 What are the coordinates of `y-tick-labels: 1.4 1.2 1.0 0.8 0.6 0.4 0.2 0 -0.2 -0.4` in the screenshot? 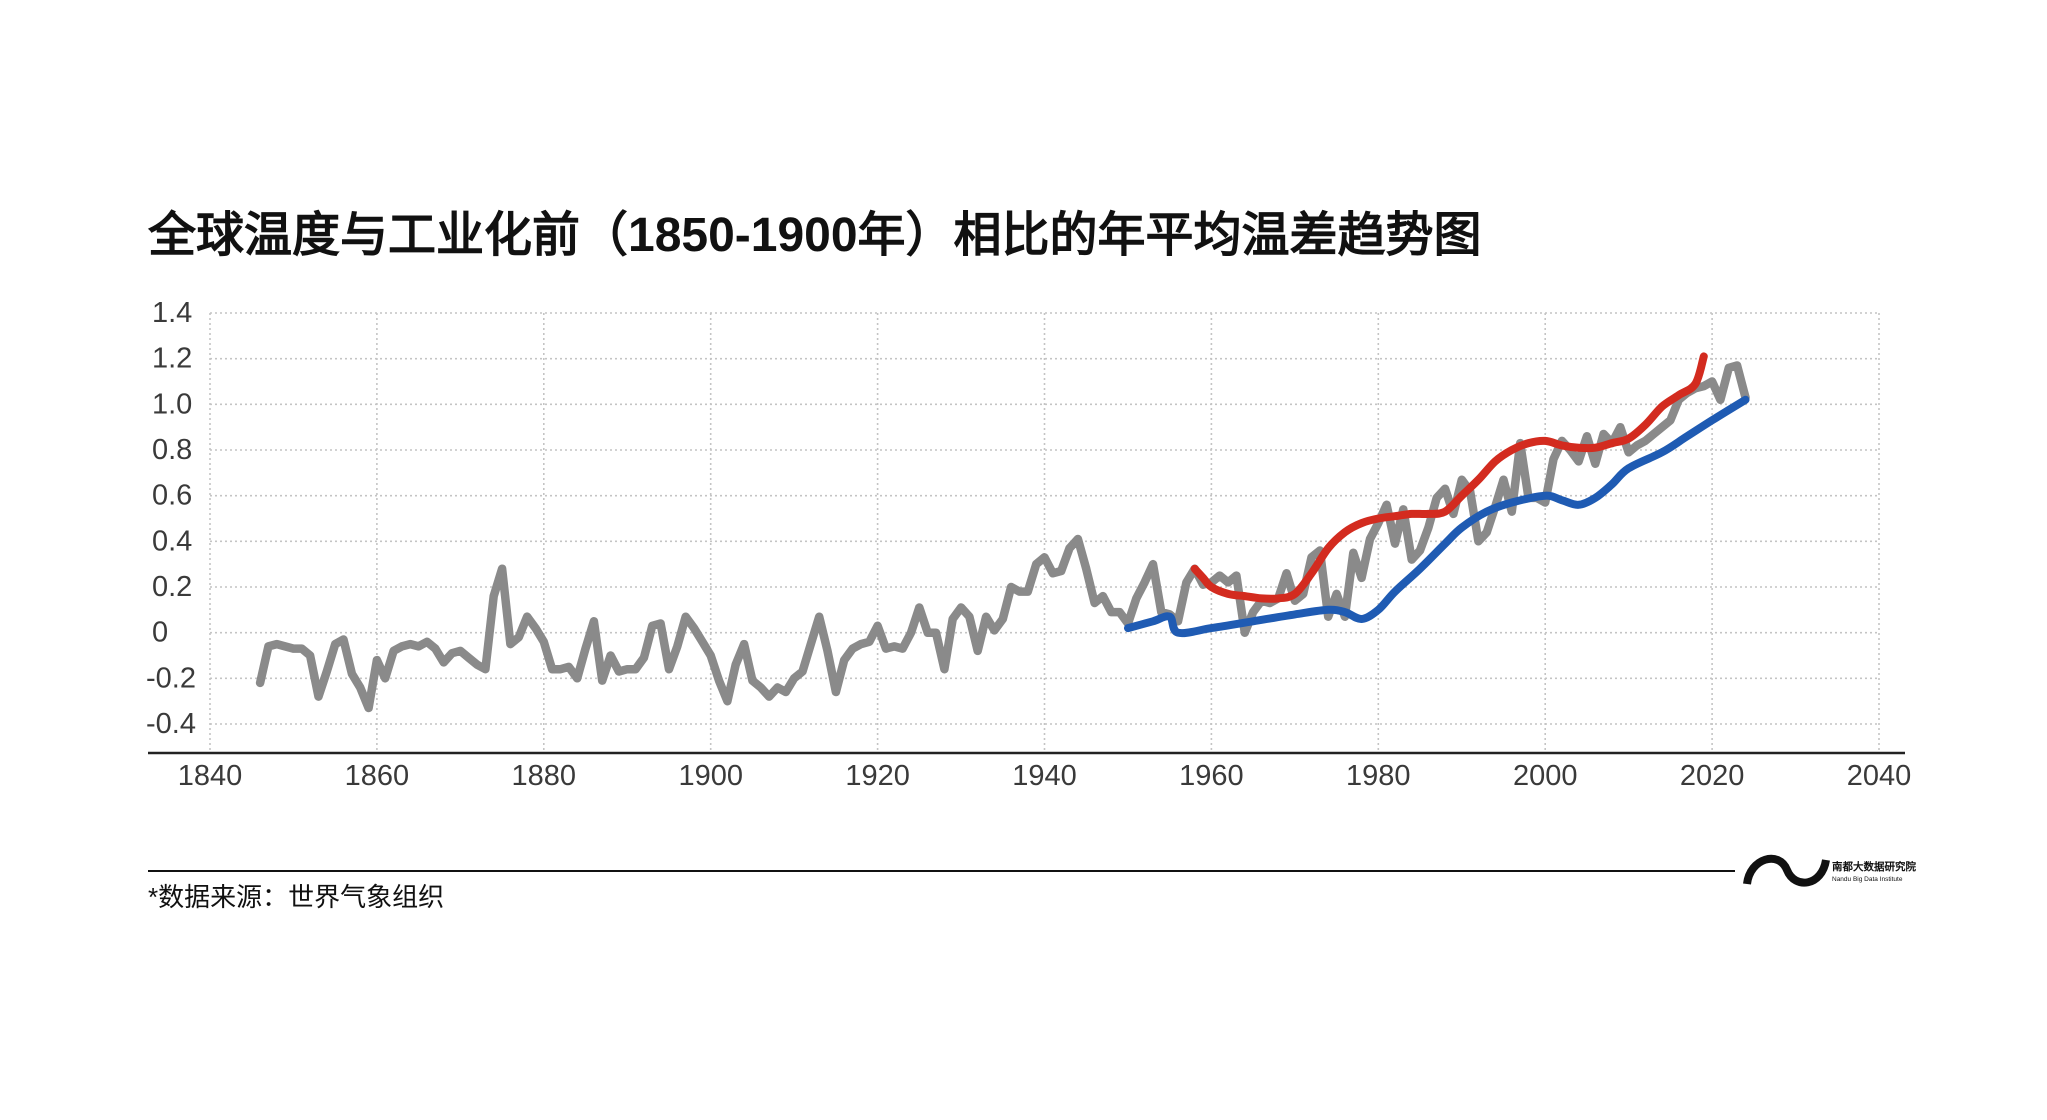 It's located at (171, 518).